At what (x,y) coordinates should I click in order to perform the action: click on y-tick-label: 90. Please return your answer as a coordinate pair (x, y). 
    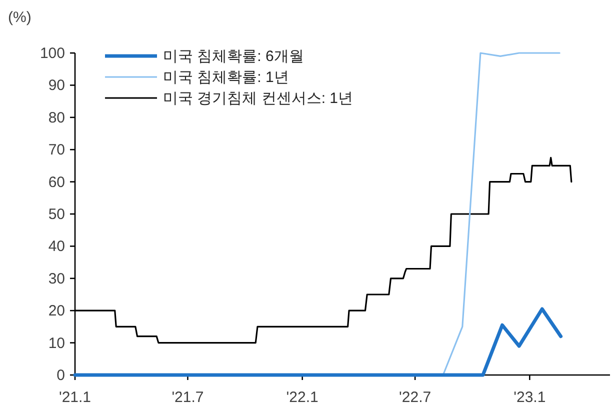
    Looking at the image, I should click on (56, 85).